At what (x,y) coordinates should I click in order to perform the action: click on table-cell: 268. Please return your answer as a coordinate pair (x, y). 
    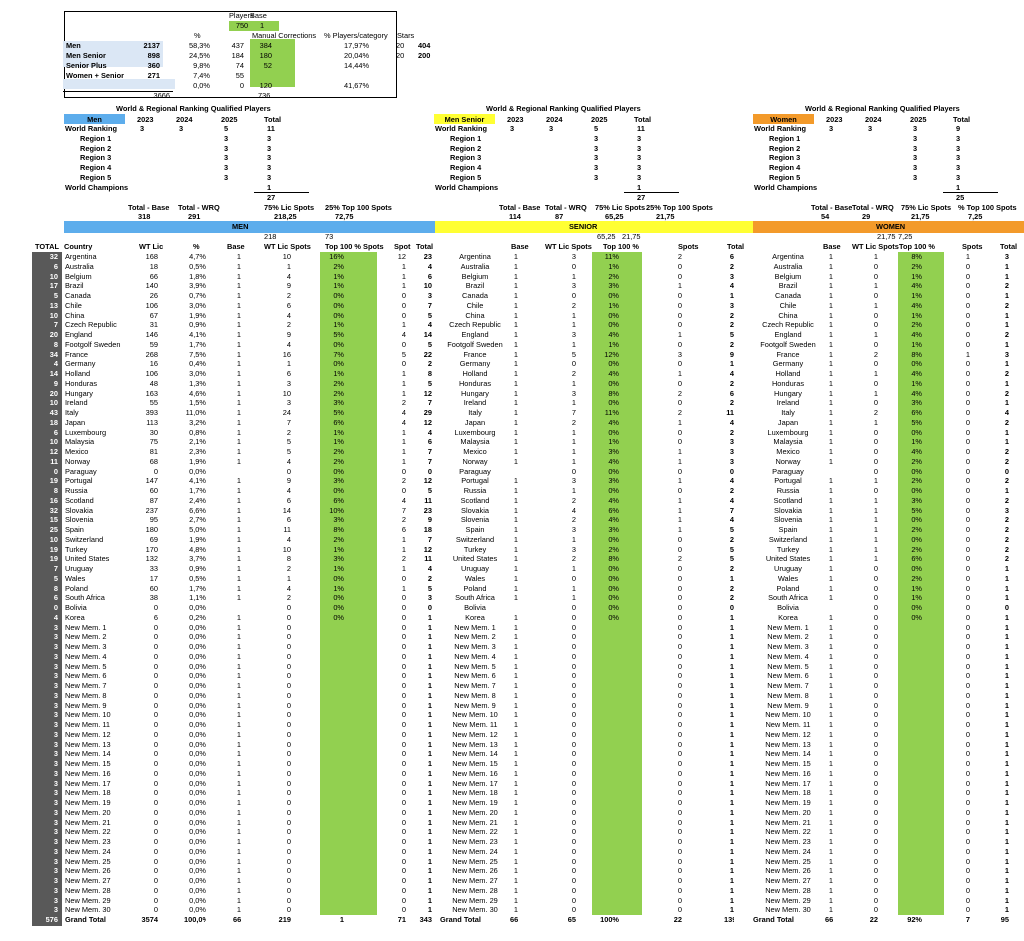
    Looking at the image, I should click on (151, 354).